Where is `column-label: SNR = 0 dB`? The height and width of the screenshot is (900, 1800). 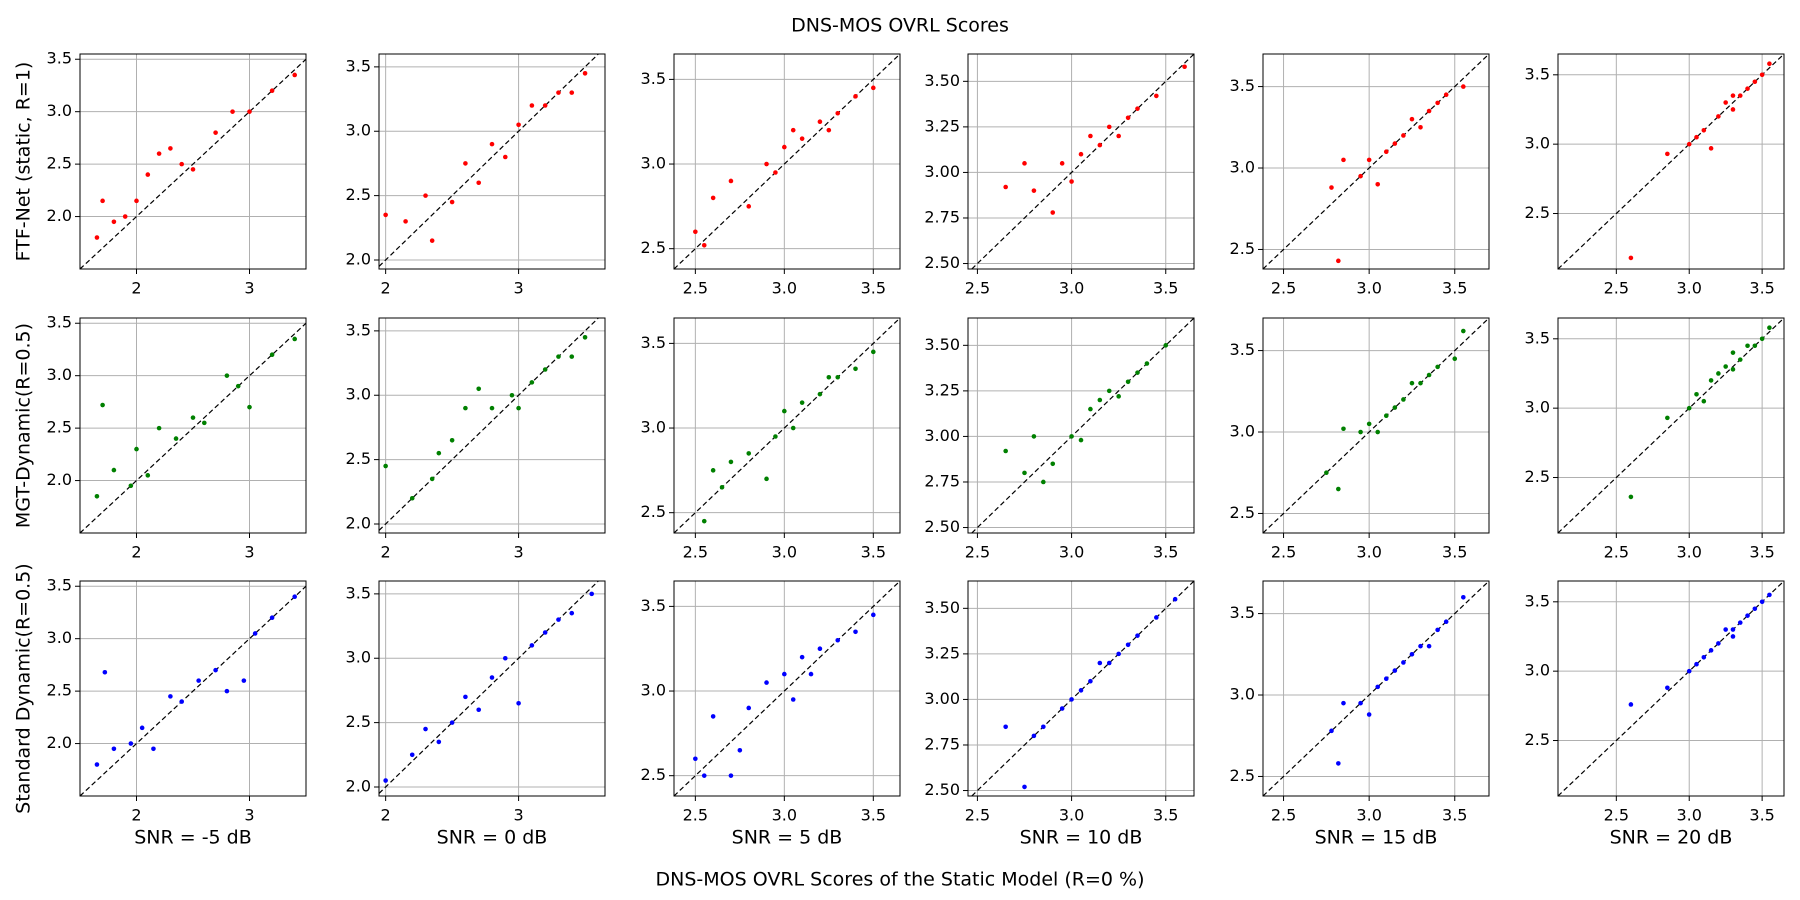 column-label: SNR = 0 dB is located at coordinates (492, 838).